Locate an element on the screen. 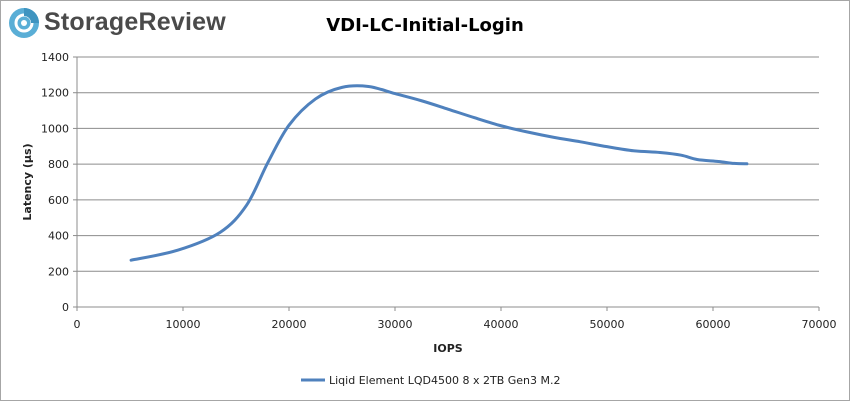  storagereview-logo: StorageReview is located at coordinates (116, 22).